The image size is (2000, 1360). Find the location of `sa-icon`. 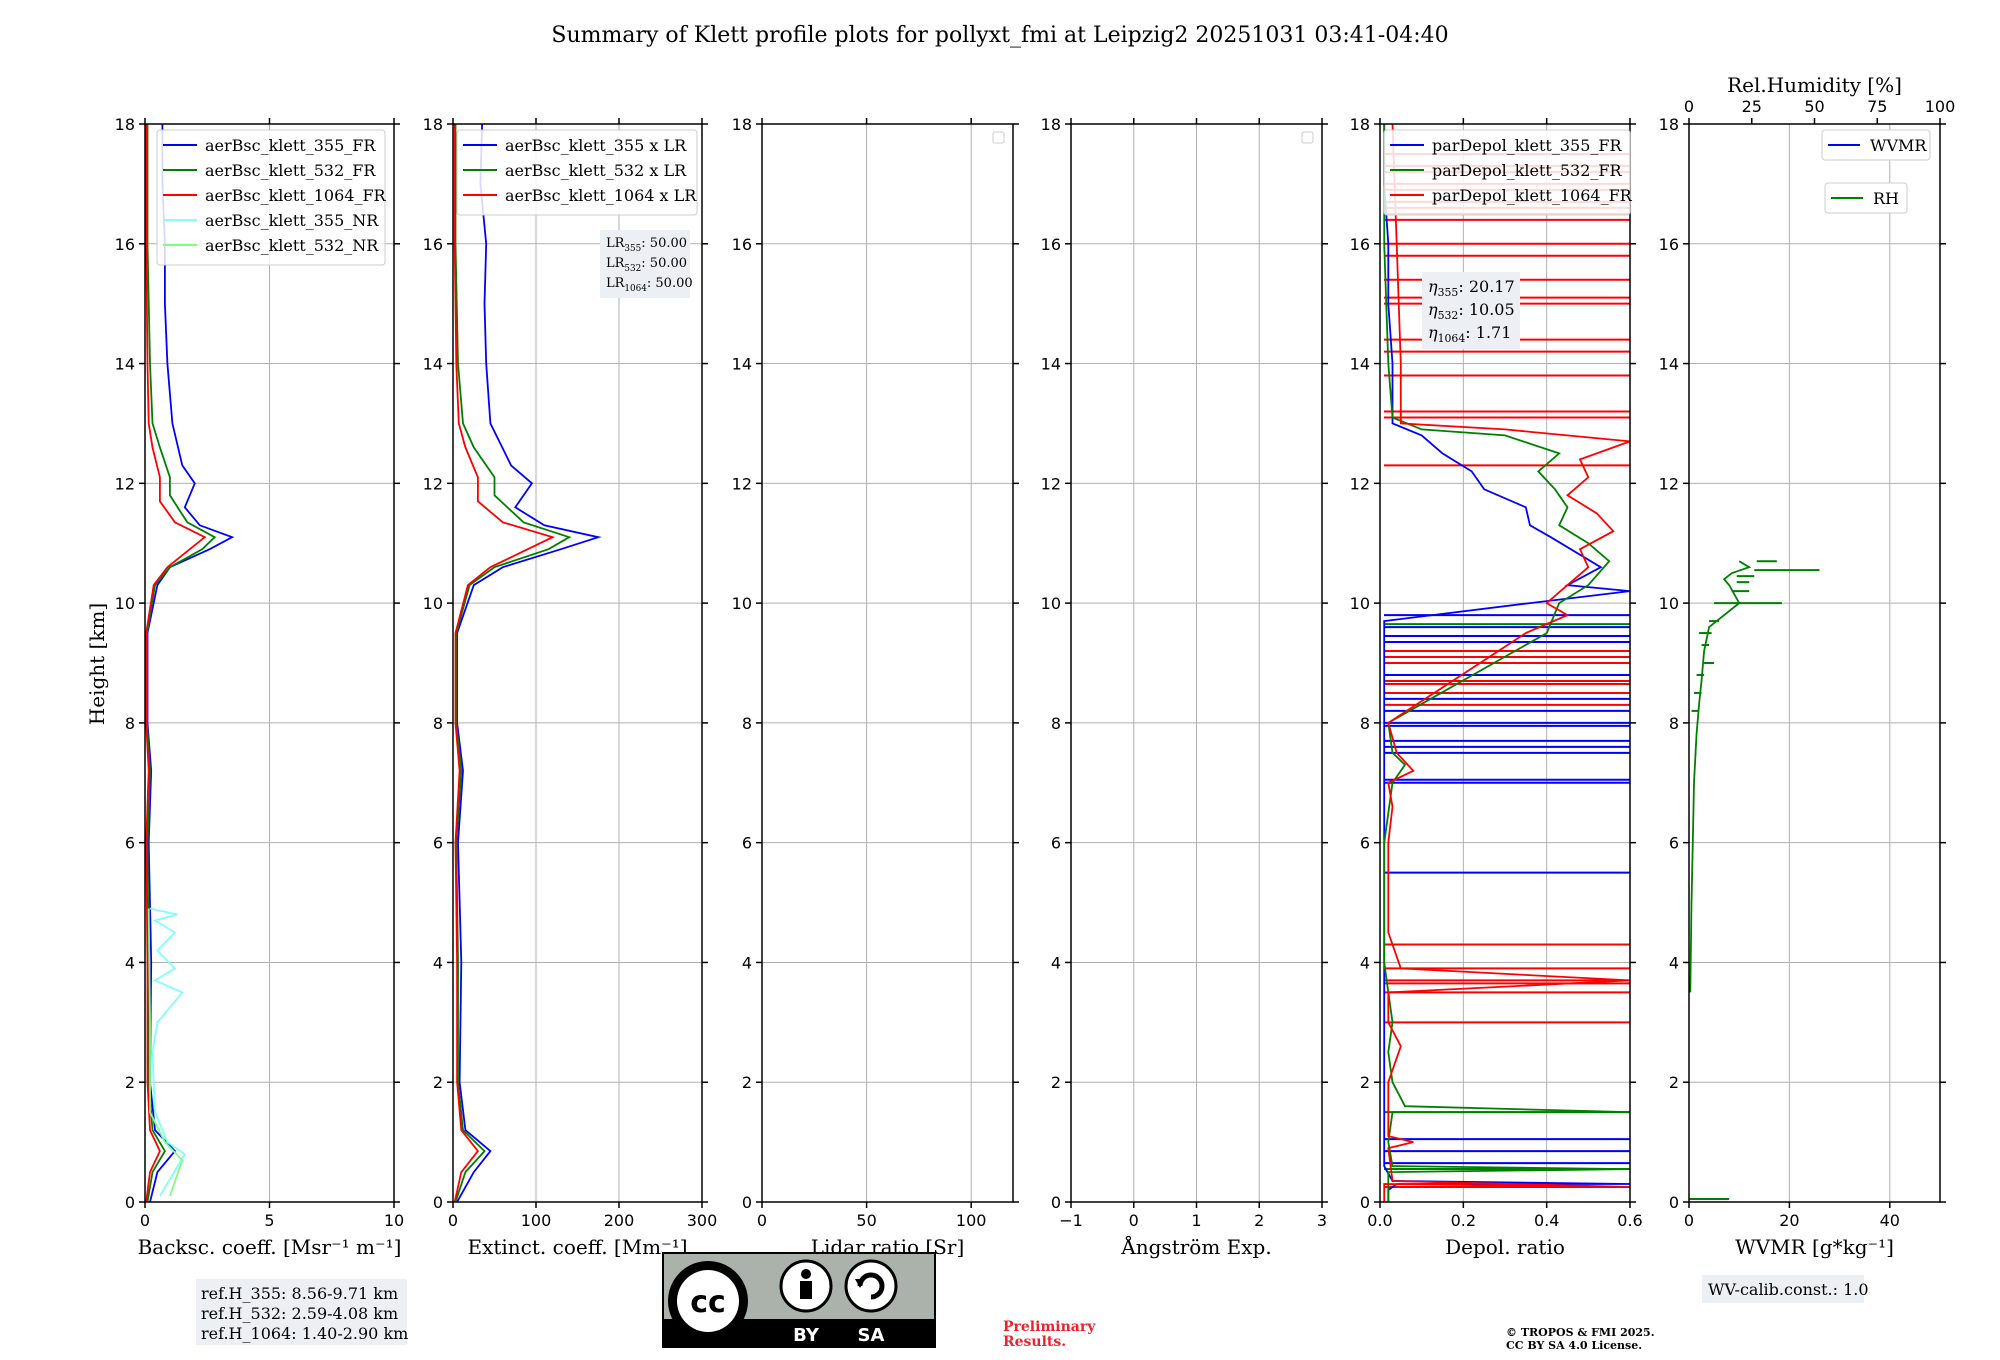

sa-icon is located at coordinates (871, 1286).